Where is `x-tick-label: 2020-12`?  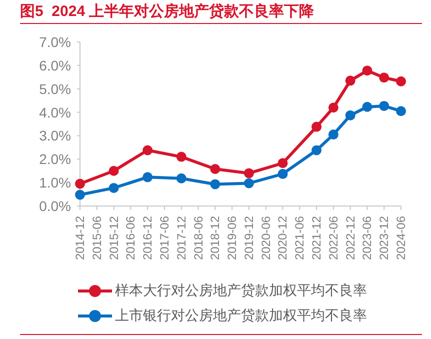
x-tick-label: 2020-12 is located at coordinates (283, 238).